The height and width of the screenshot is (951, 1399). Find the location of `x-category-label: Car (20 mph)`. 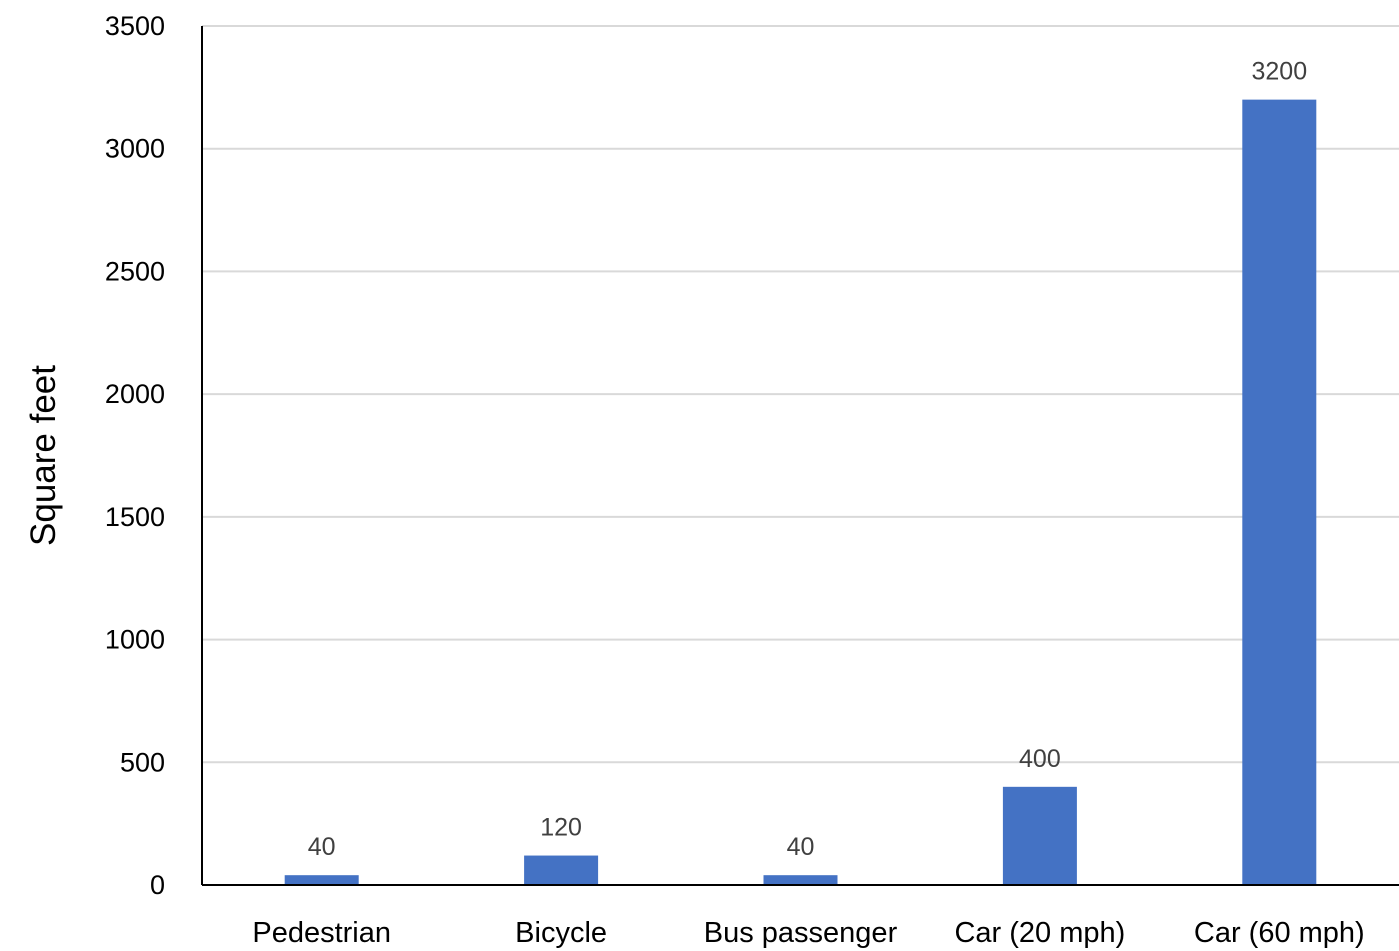

x-category-label: Car (20 mph) is located at coordinates (1039, 933).